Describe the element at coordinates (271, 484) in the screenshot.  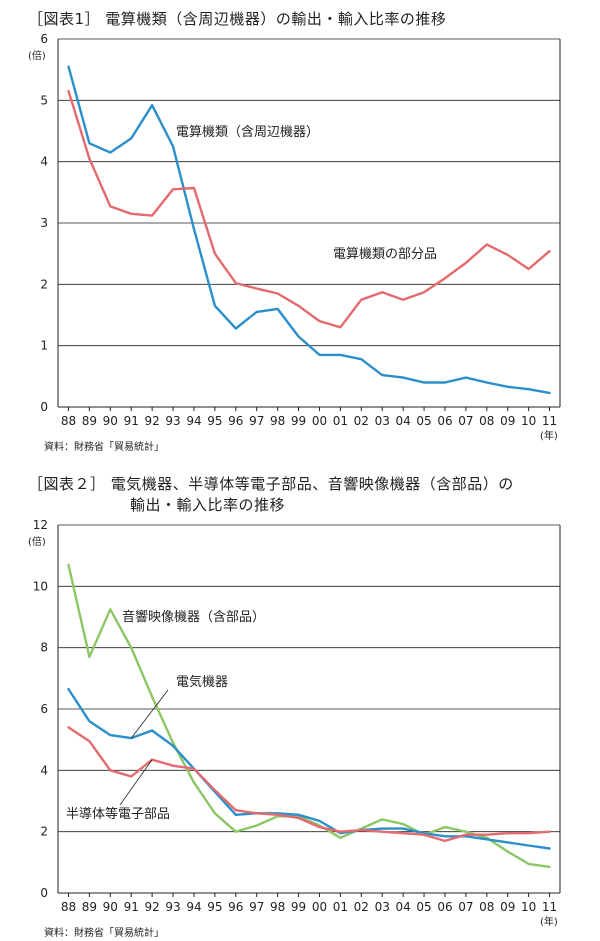
I see `chart2-title: ［図表２］ 電気機器、半導体等電子部品、音響映像機器（含部品）の` at that location.